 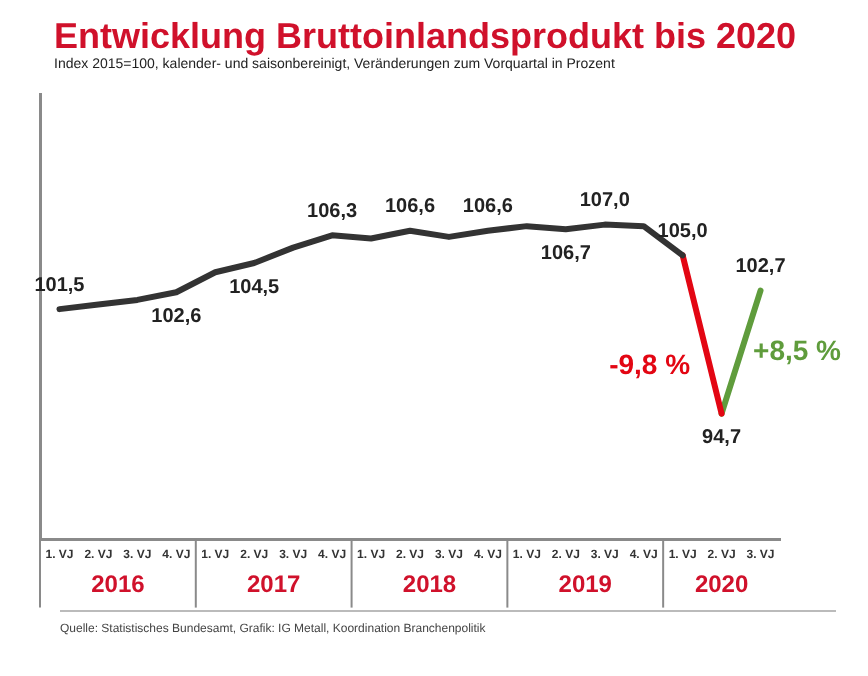 What do you see at coordinates (650, 364) in the screenshot?
I see `annotation: -9,8 %` at bounding box center [650, 364].